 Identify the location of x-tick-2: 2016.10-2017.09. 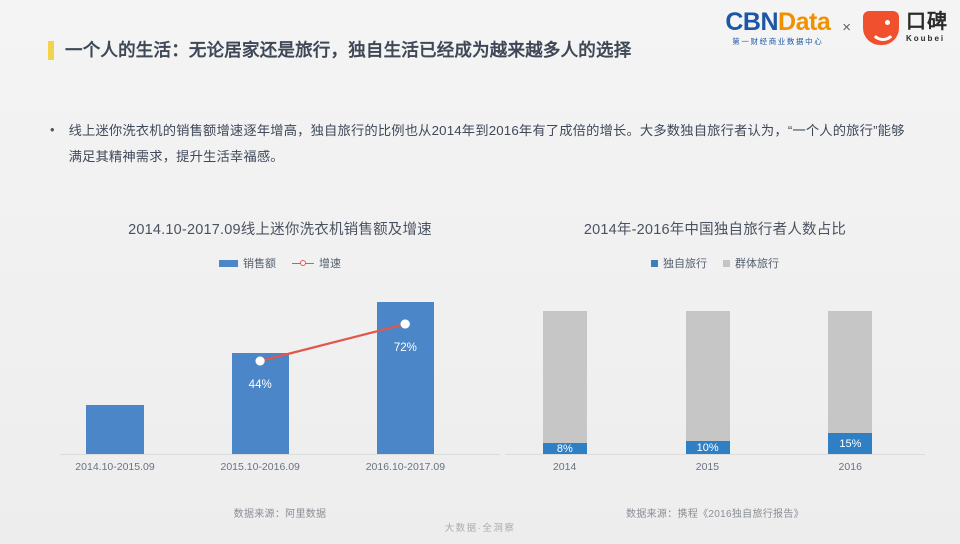
(405, 467).